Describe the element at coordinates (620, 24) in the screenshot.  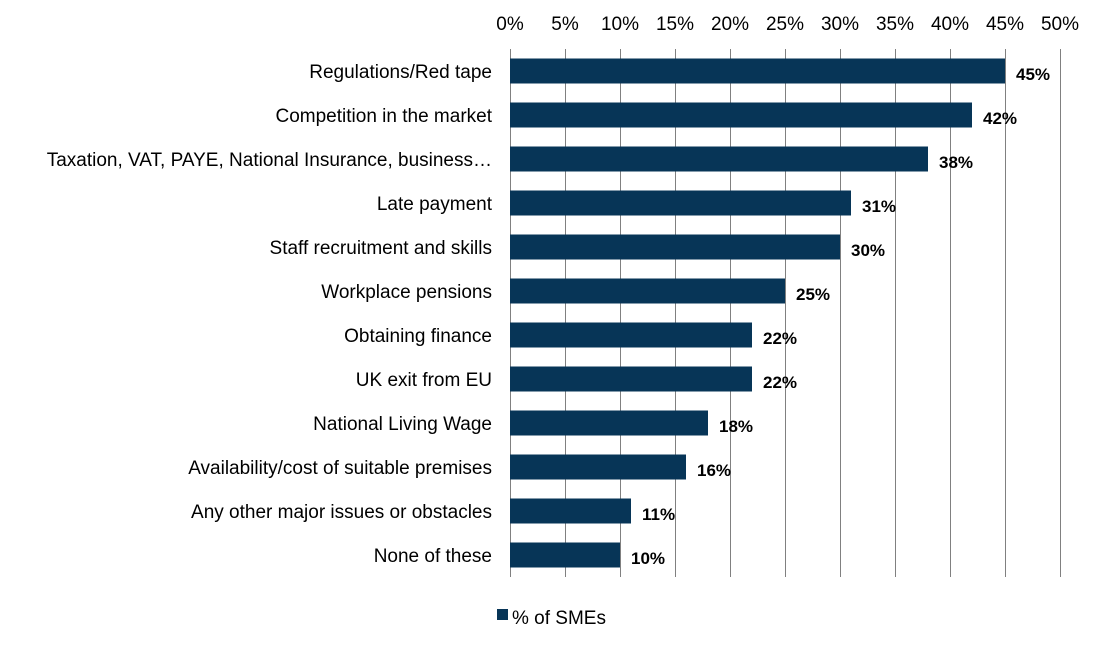
I see `x-tick-label: 10%` at that location.